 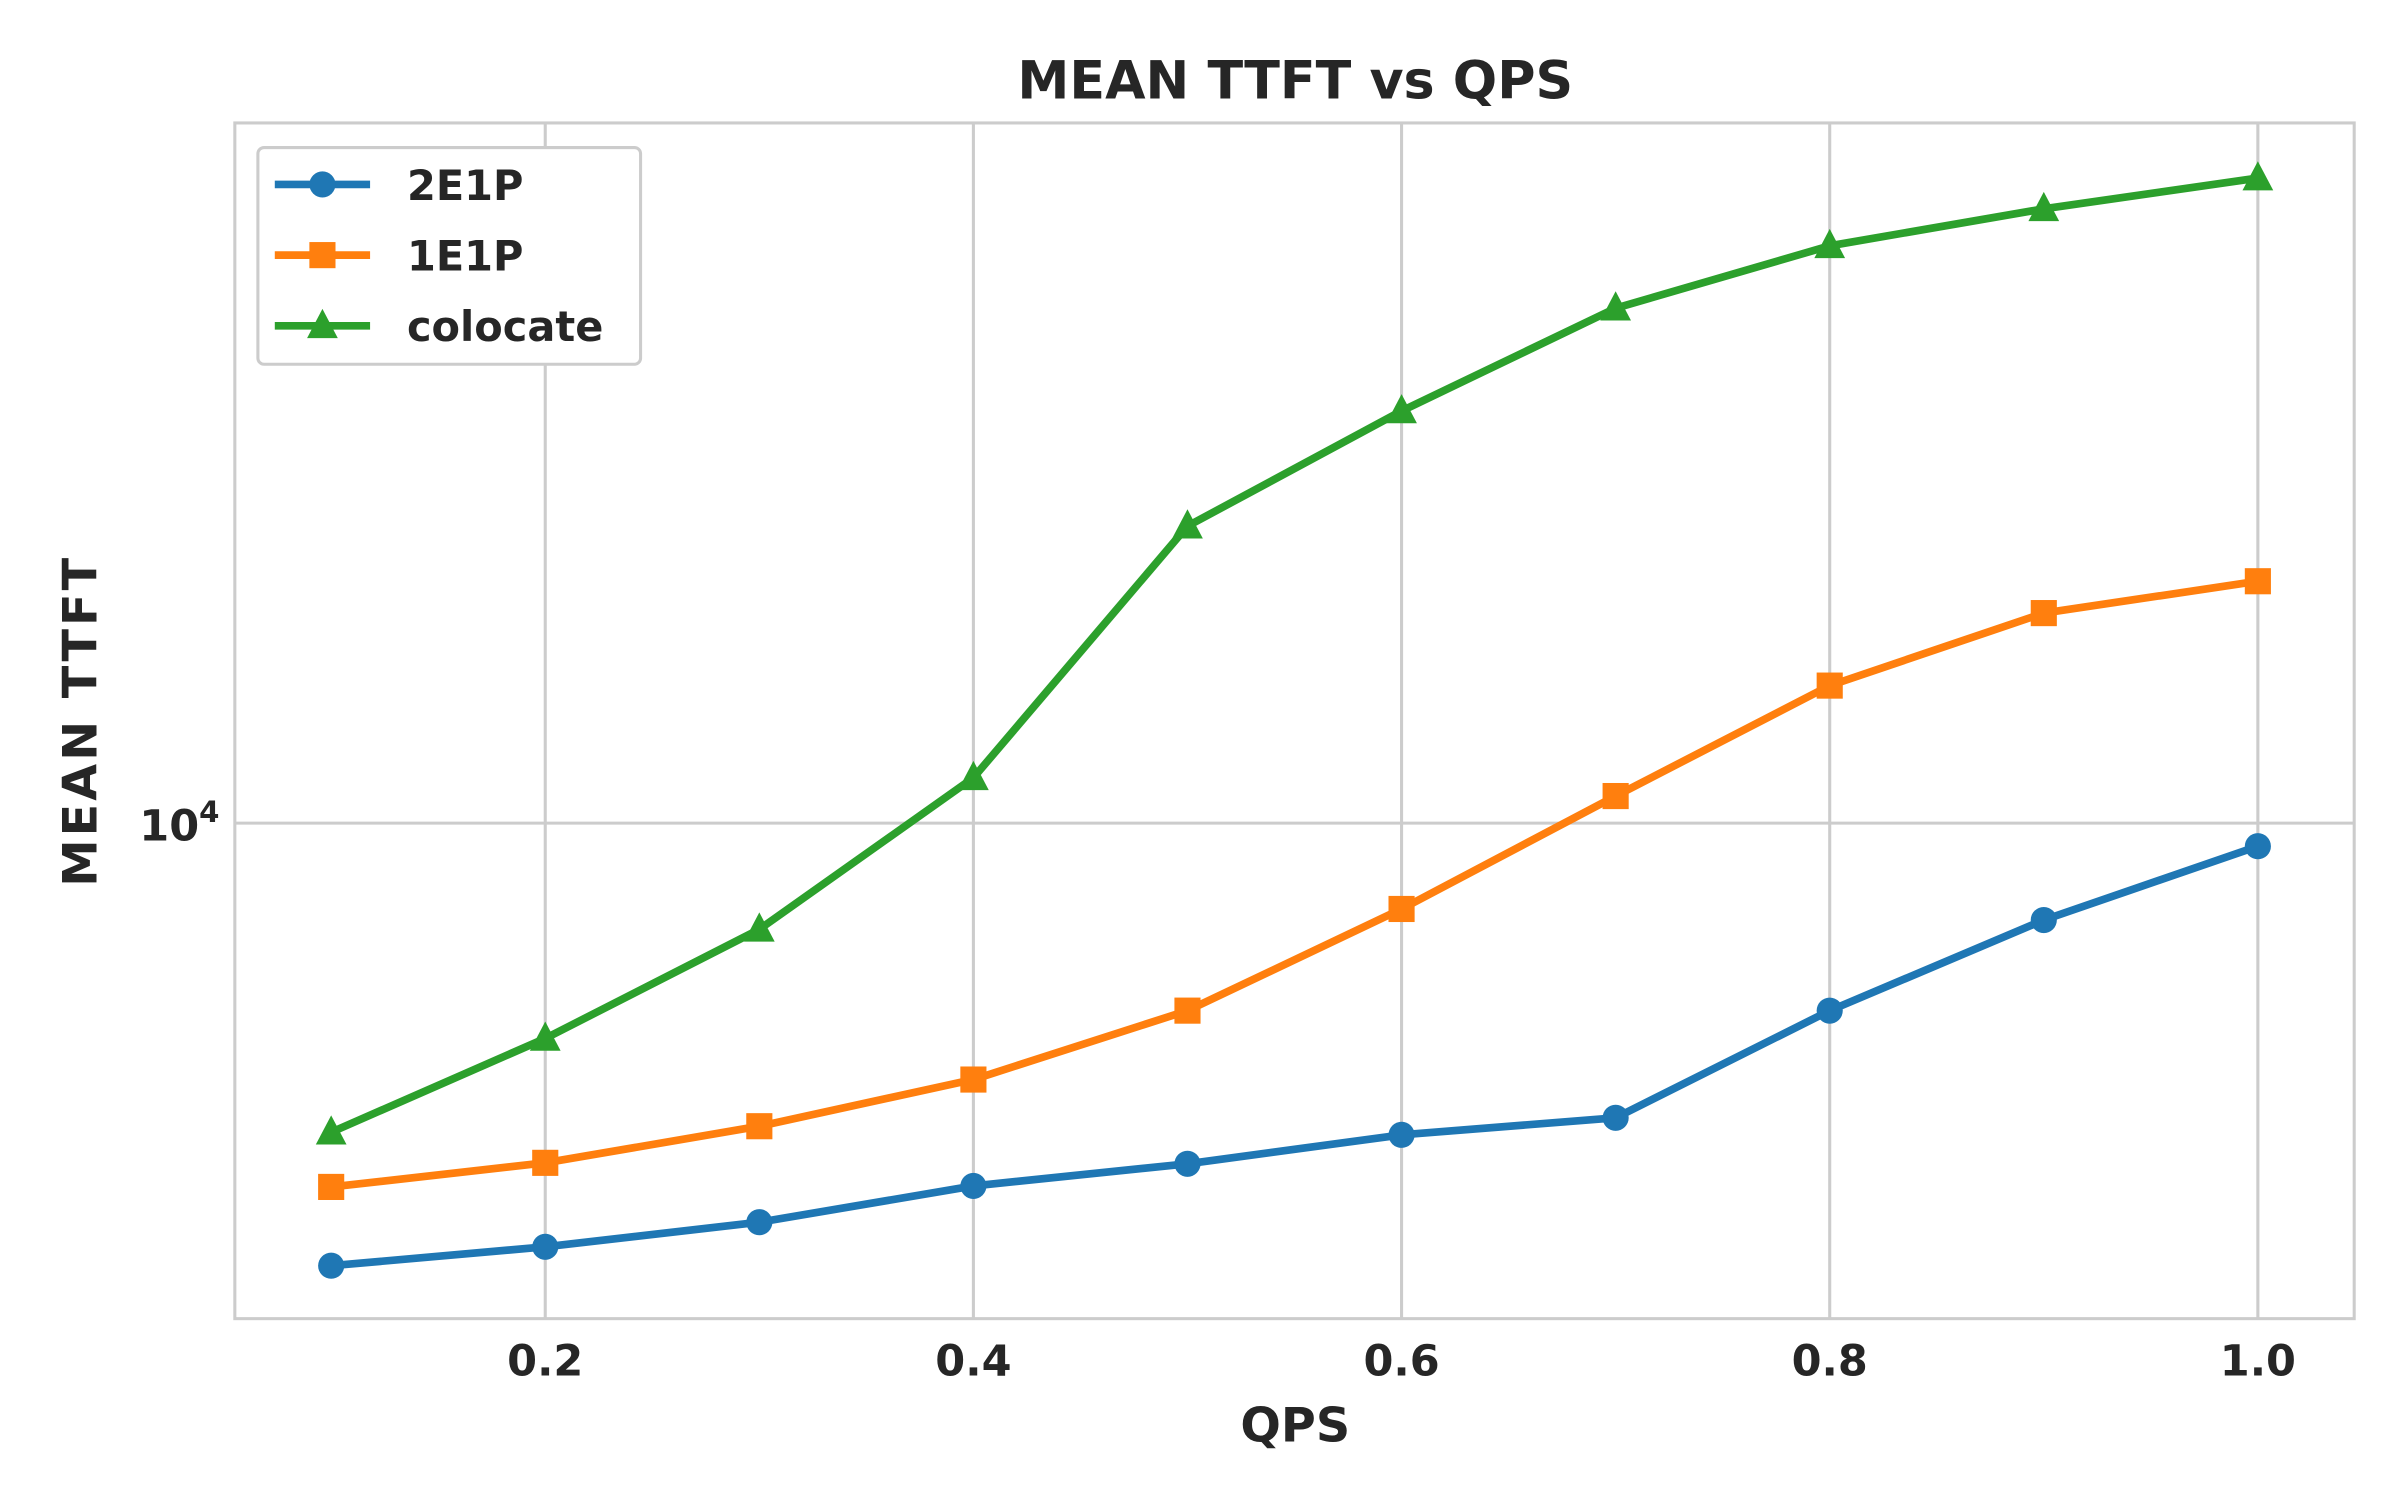 What do you see at coordinates (1295, 1426) in the screenshot?
I see `x-axis-label: QPS` at bounding box center [1295, 1426].